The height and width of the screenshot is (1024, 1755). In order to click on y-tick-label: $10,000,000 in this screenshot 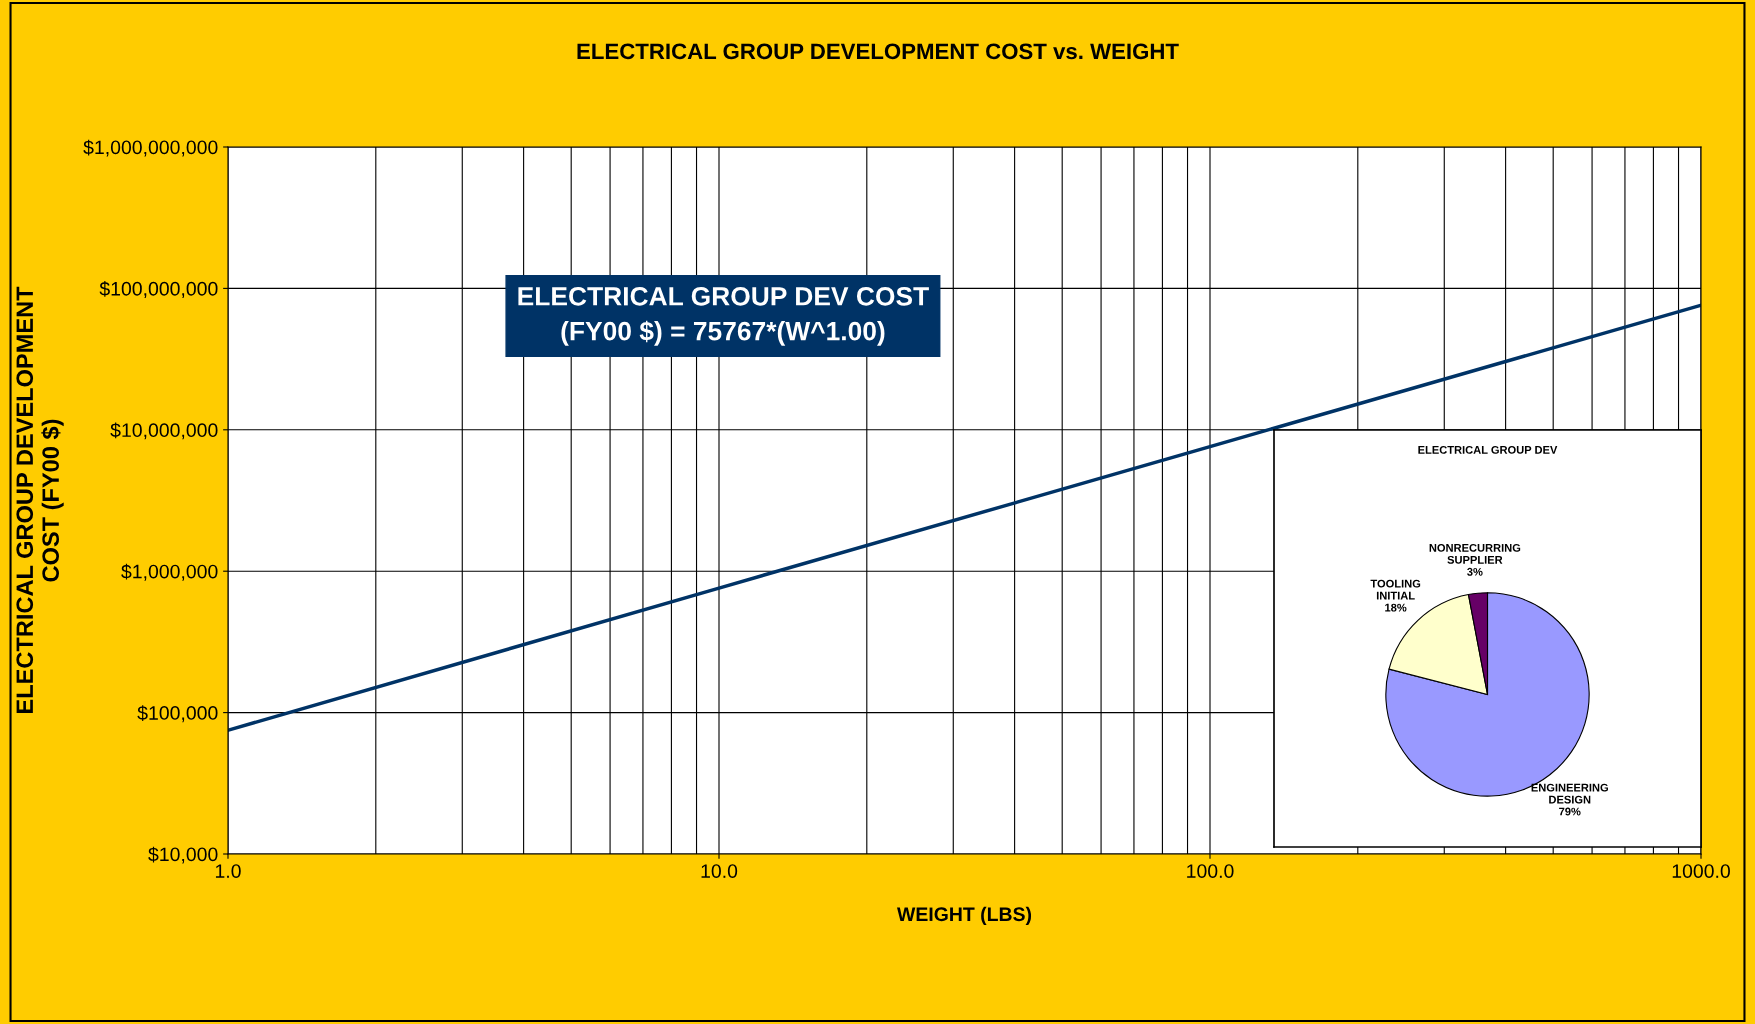, I will do `click(164, 431)`.